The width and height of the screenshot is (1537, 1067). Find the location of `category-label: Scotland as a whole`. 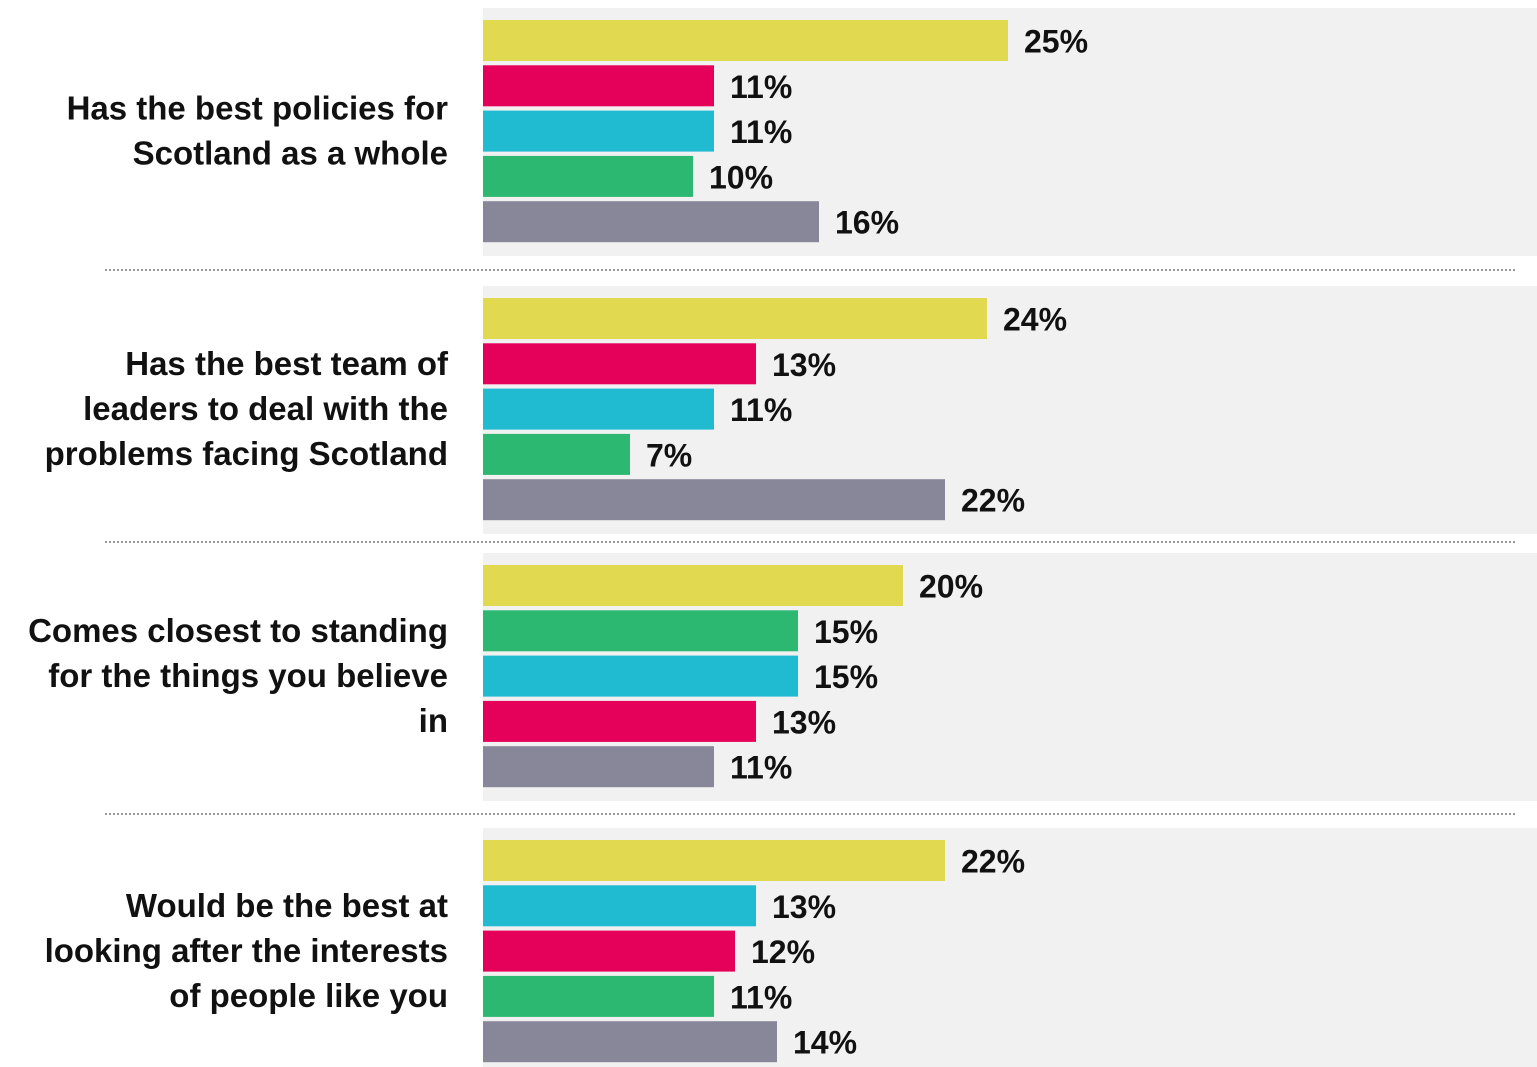

category-label: Scotland as a whole is located at coordinates (290, 153).